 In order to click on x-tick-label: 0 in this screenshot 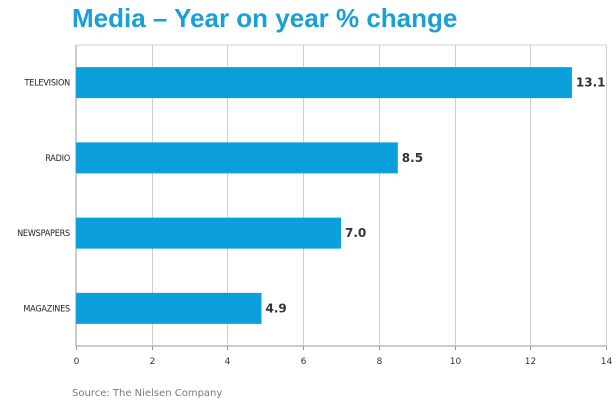, I will do `click(77, 362)`.